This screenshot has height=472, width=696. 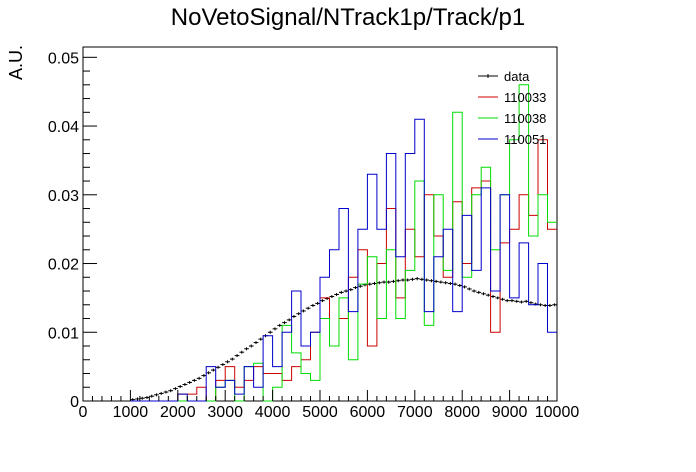 I want to click on x-tick-label: 8000, so click(x=462, y=412).